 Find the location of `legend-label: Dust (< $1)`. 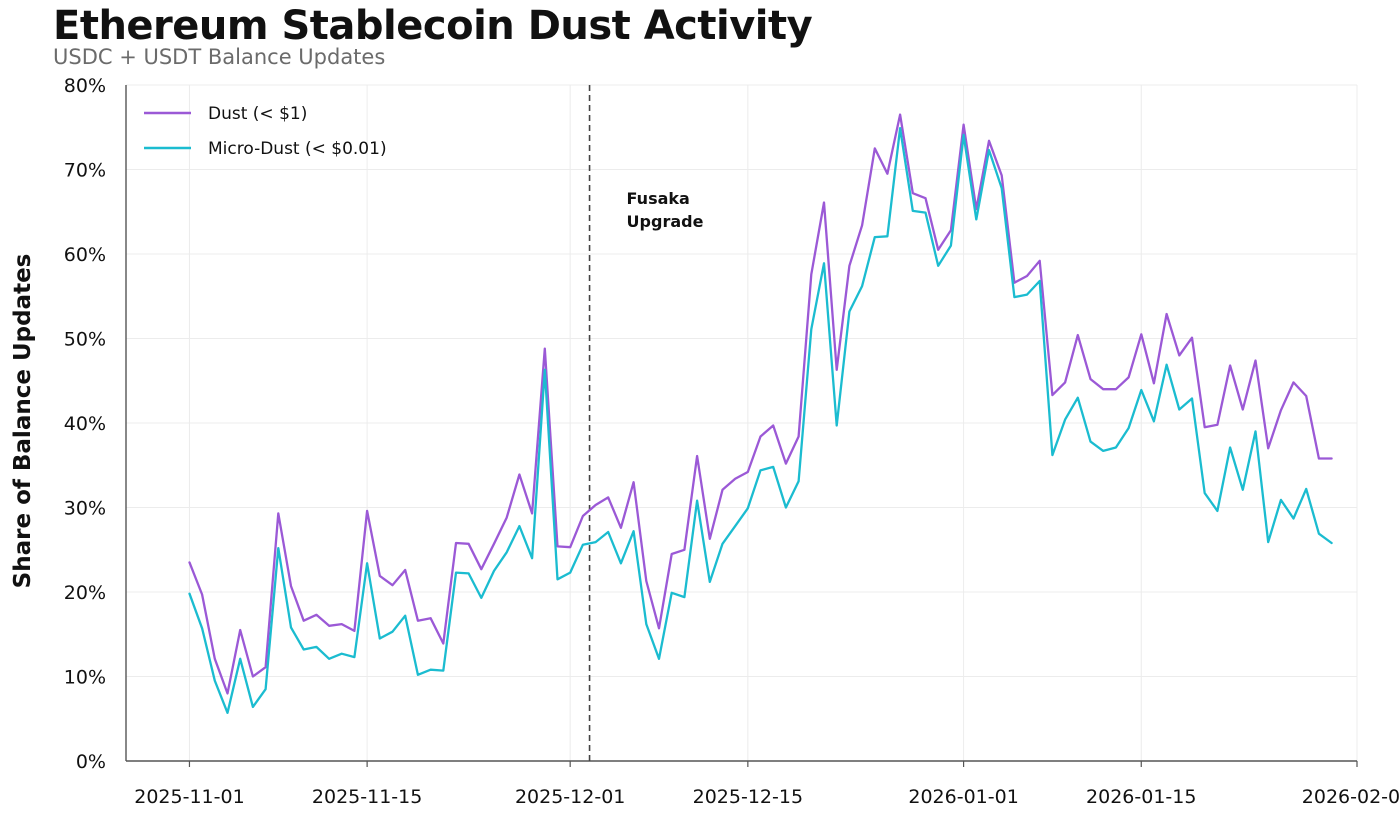

legend-label: Dust (< $1) is located at coordinates (257, 114).